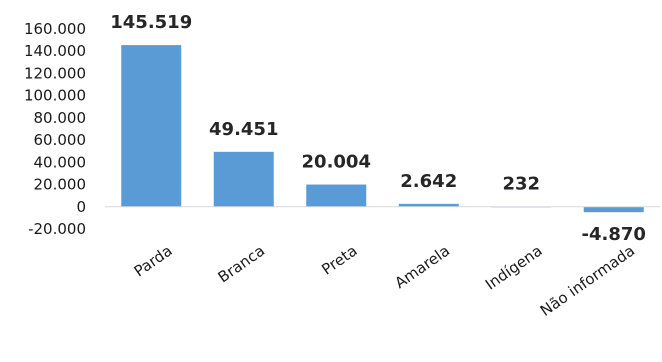 The height and width of the screenshot is (362, 662). I want to click on y-tick-label: 60.000, so click(60, 140).